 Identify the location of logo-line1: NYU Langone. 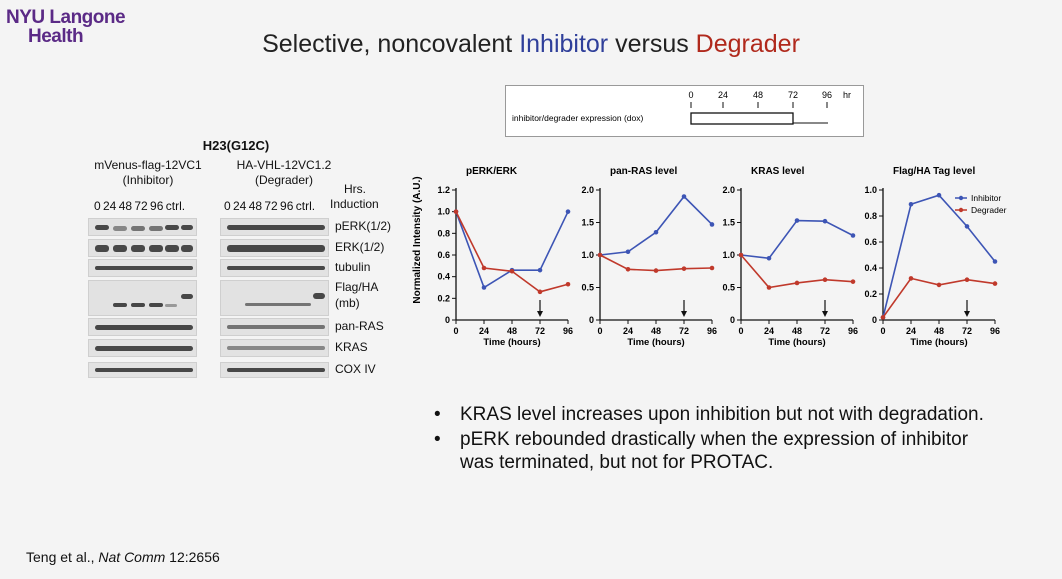
(66, 17).